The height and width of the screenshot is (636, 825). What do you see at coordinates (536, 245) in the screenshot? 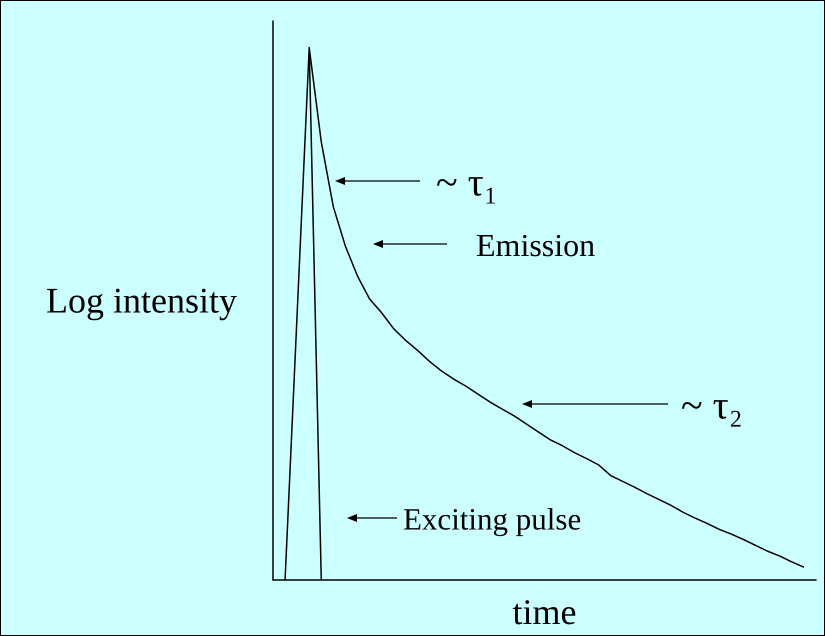
I see `annotation: Emission` at bounding box center [536, 245].